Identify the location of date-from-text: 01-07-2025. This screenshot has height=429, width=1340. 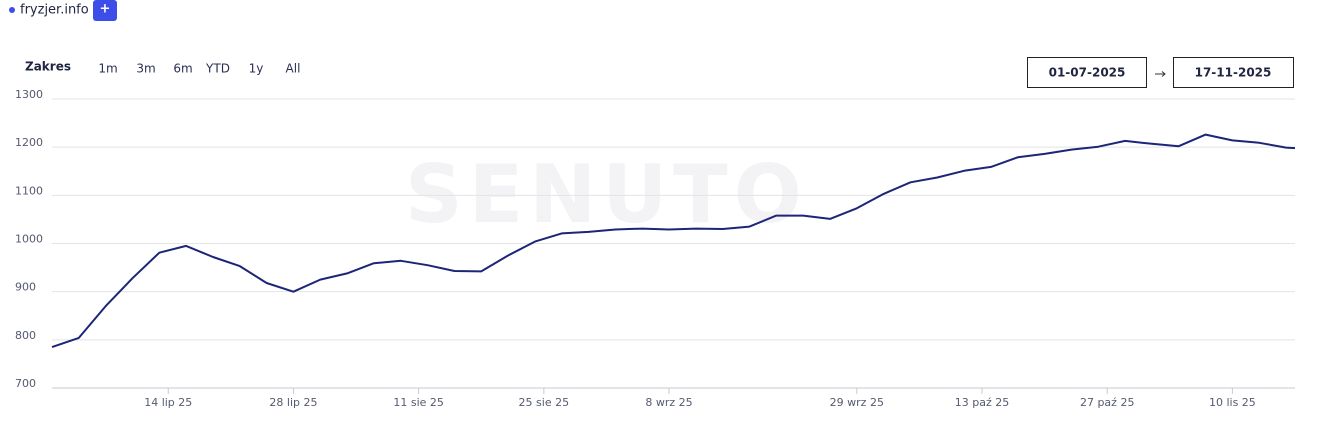
(1087, 73).